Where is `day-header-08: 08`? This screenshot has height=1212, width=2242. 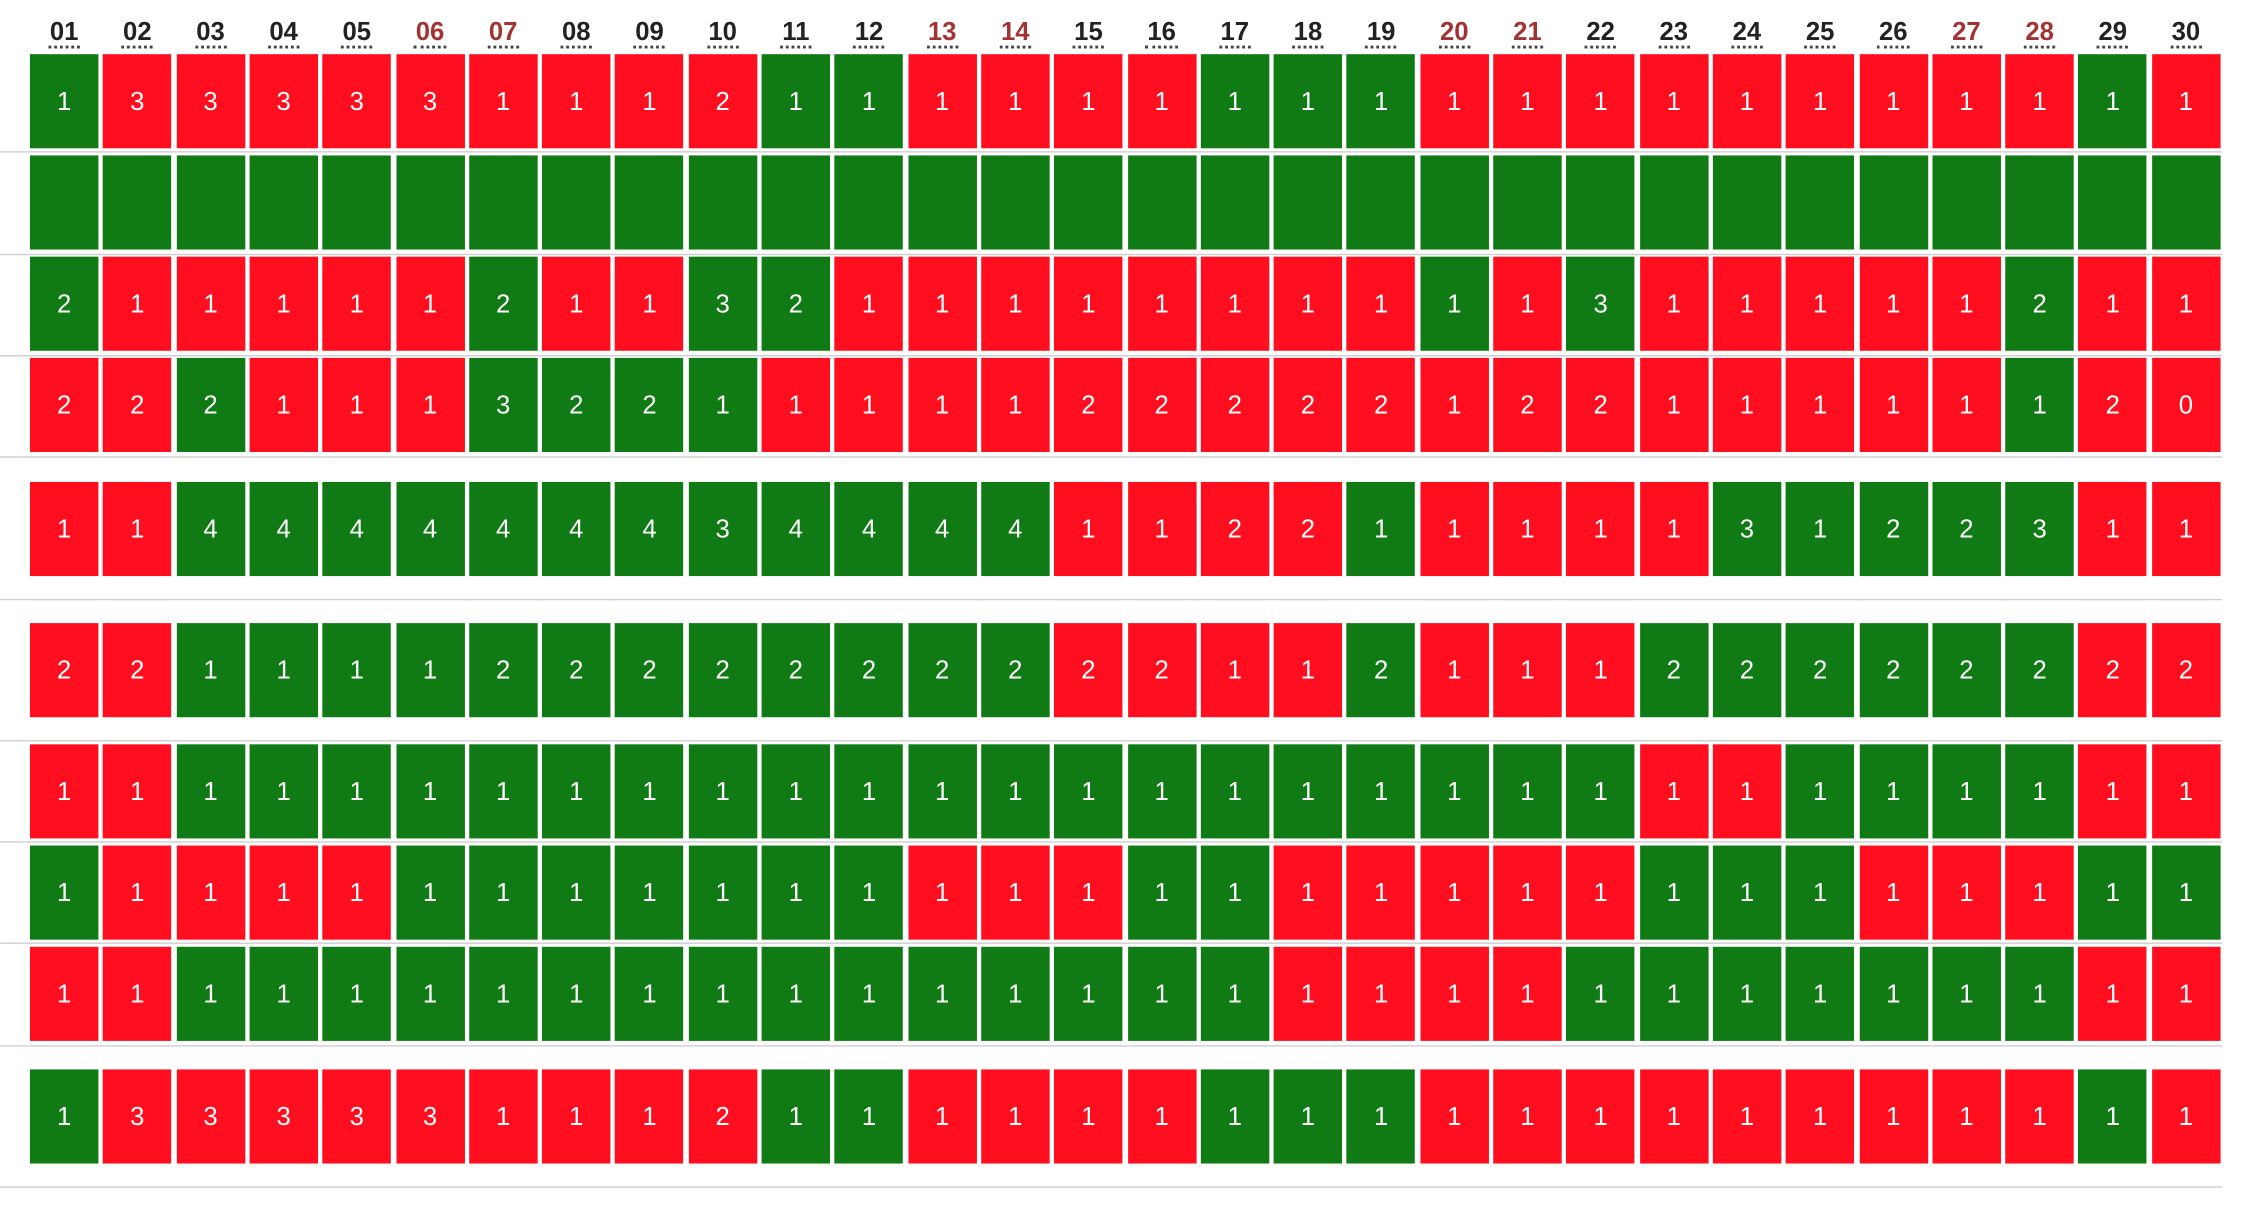
day-header-08: 08 is located at coordinates (576, 32).